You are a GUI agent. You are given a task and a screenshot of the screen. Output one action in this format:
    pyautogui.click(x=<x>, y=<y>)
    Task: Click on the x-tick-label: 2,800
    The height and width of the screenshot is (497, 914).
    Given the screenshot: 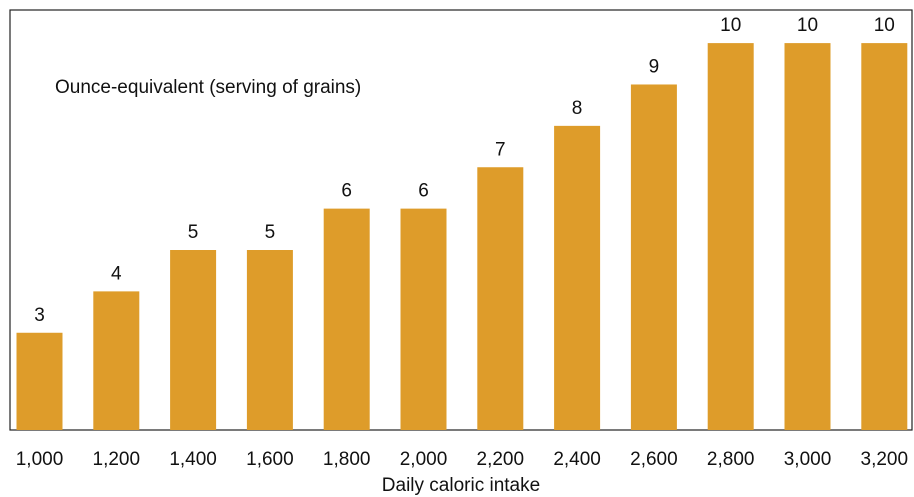 What is the action you would take?
    pyautogui.click(x=731, y=459)
    